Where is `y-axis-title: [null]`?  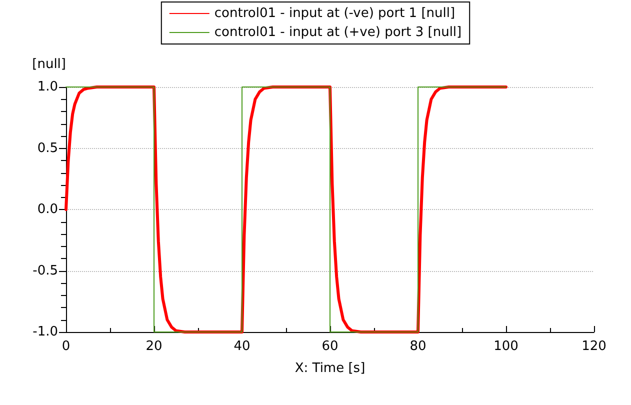
y-axis-title: [null] is located at coordinates (49, 64).